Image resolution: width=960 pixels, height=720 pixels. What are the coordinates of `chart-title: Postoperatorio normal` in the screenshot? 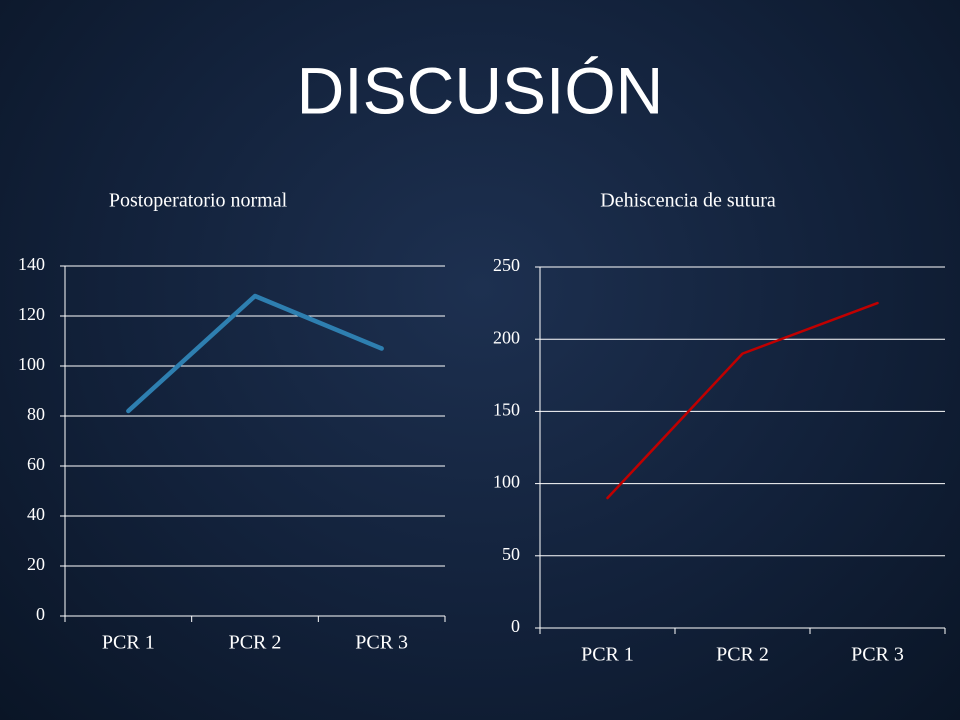 It's located at (198, 201).